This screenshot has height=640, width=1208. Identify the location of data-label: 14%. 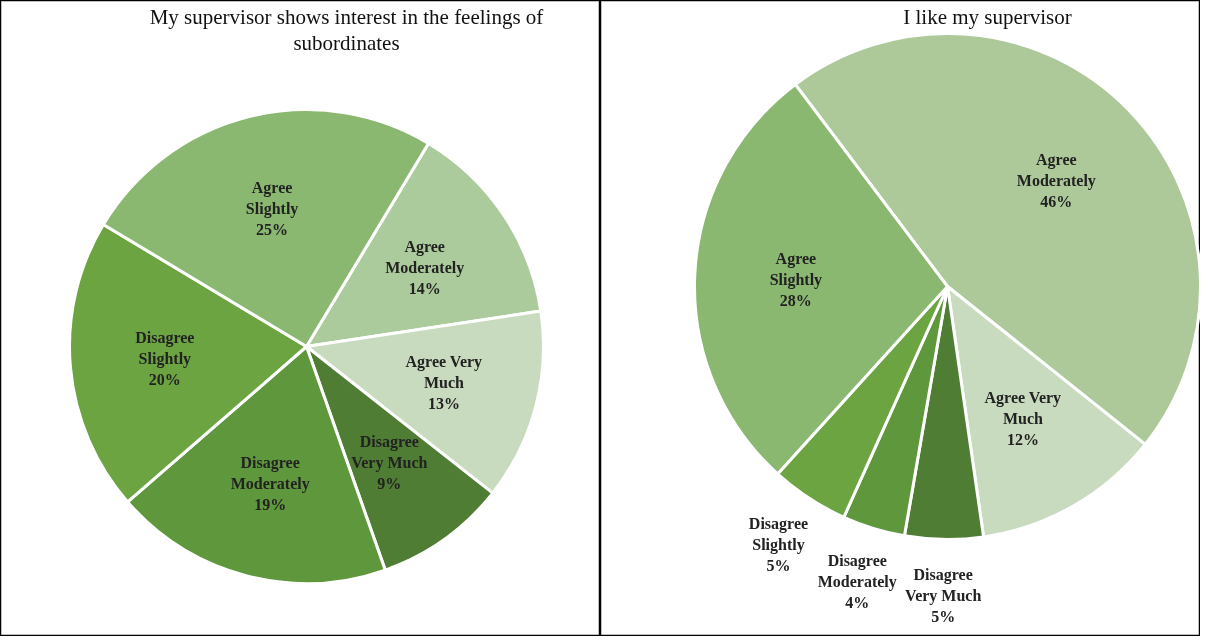
(424, 288).